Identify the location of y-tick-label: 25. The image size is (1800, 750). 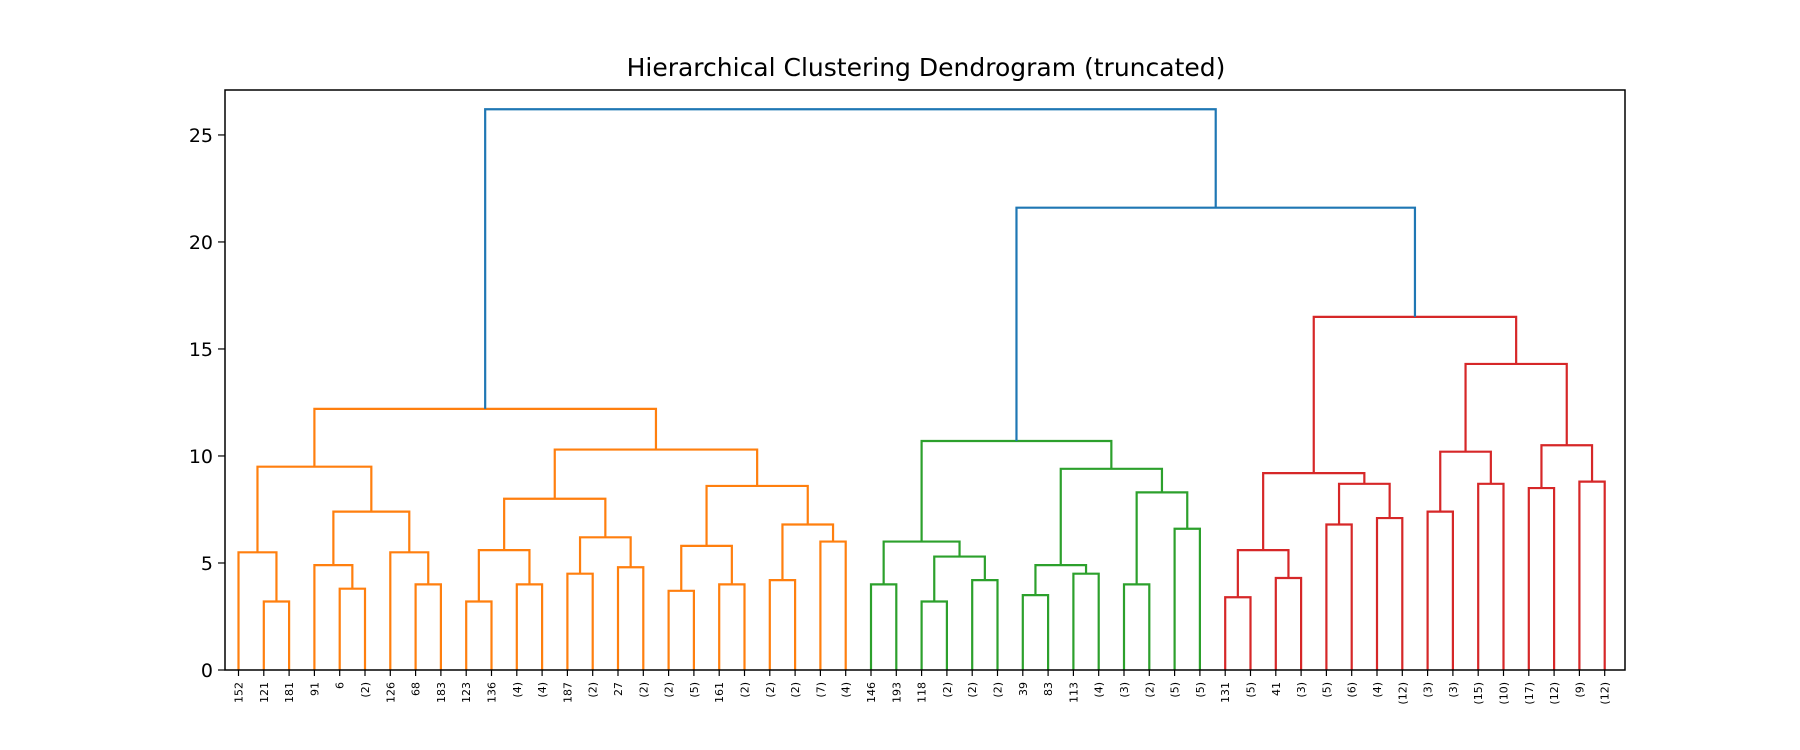
(201, 136).